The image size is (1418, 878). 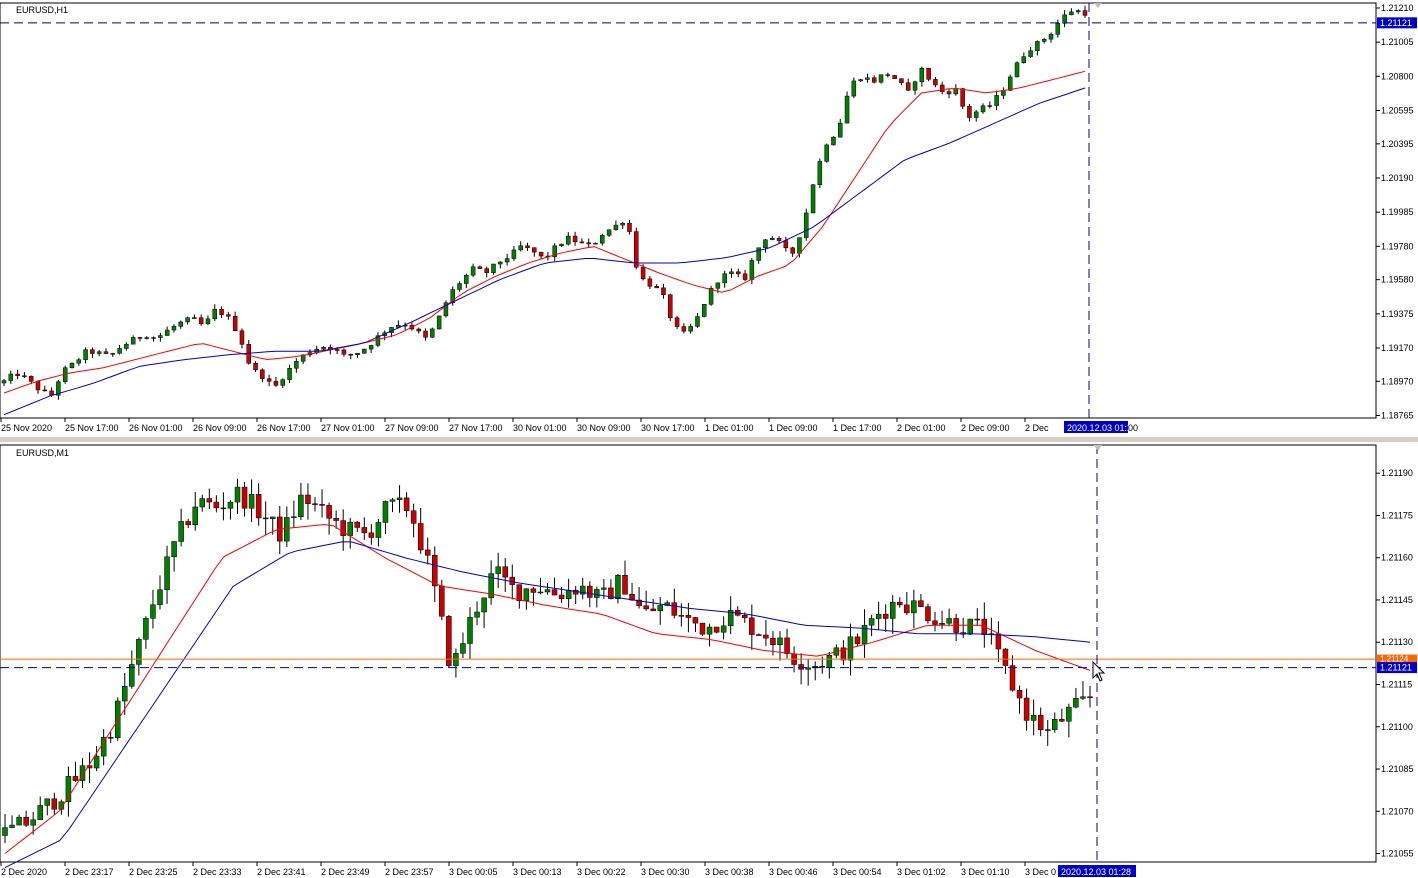 What do you see at coordinates (1396, 668) in the screenshot?
I see `crosshair-price-label: 1.21121` at bounding box center [1396, 668].